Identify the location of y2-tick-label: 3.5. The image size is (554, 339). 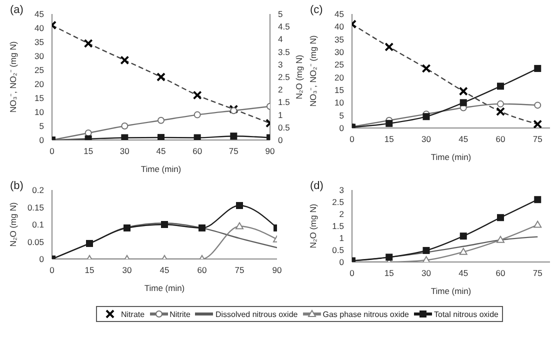
(284, 51).